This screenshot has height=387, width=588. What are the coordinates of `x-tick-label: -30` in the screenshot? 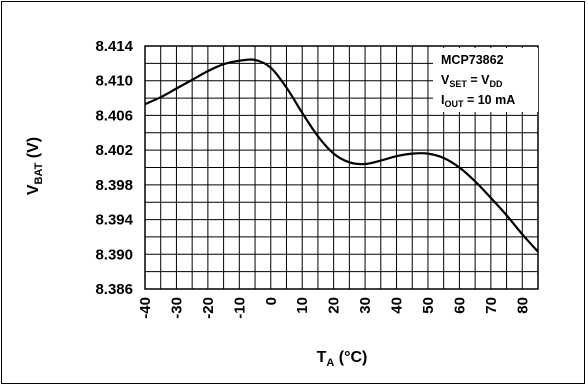 It's located at (176, 308).